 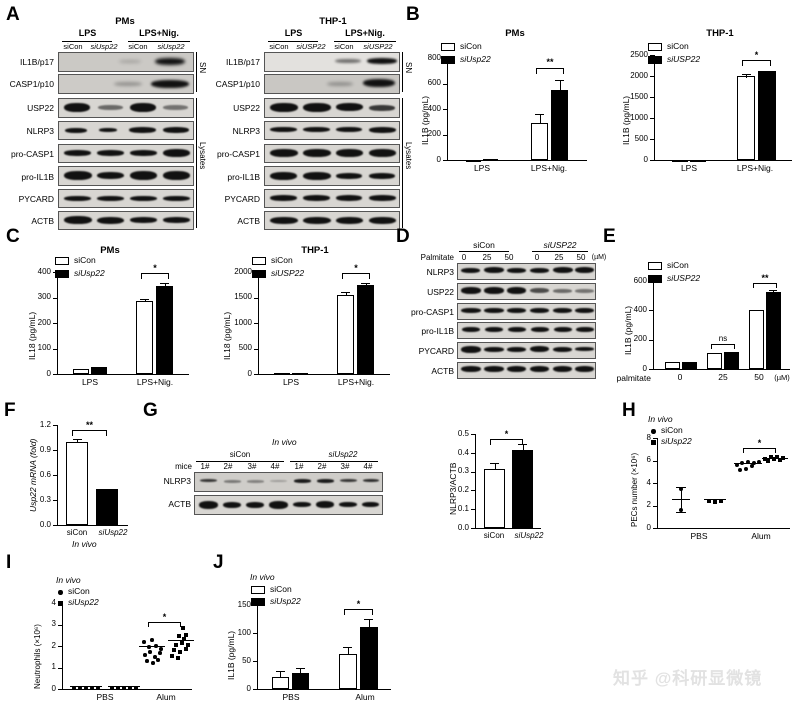 I want to click on panel-g-xcat-sicon: siCon, so click(x=494, y=535).